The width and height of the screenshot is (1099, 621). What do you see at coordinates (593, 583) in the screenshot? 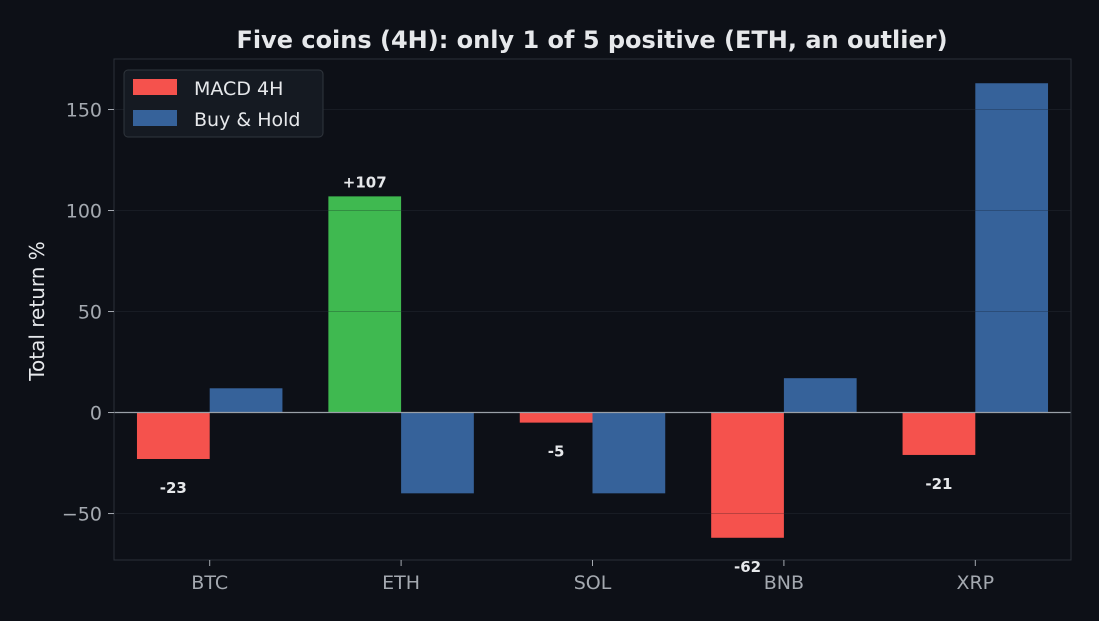
I see `x-tick-label: SOL` at bounding box center [593, 583].